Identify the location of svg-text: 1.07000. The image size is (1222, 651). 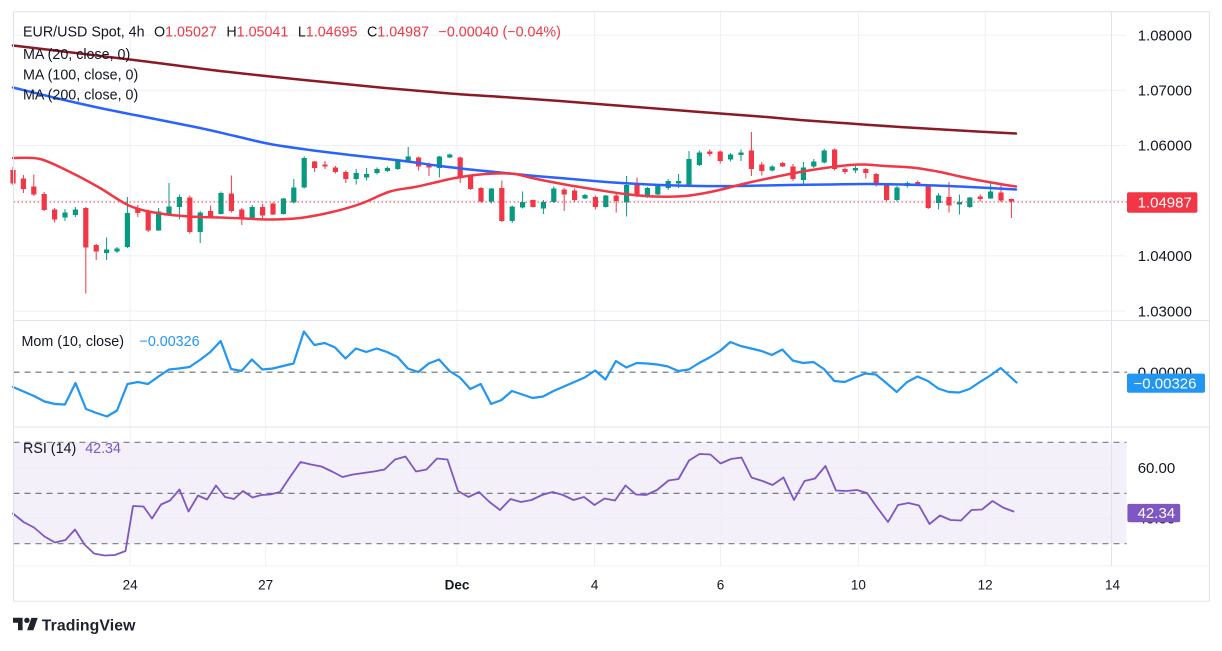
(1165, 91).